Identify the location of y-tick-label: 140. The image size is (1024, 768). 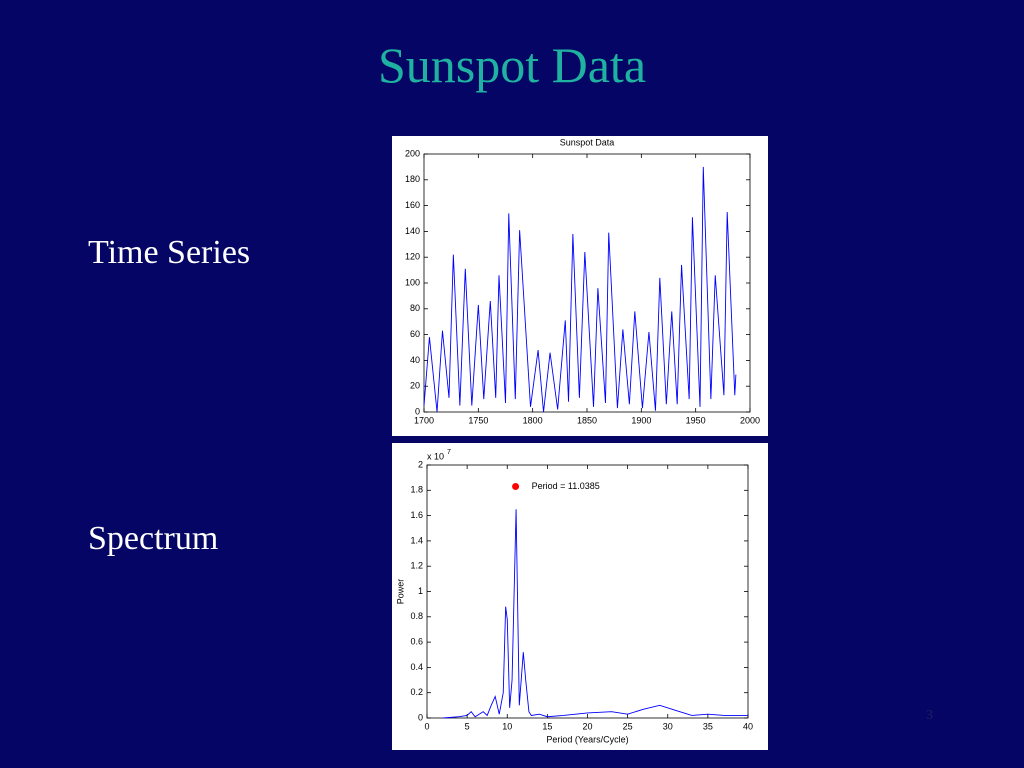
(412, 231).